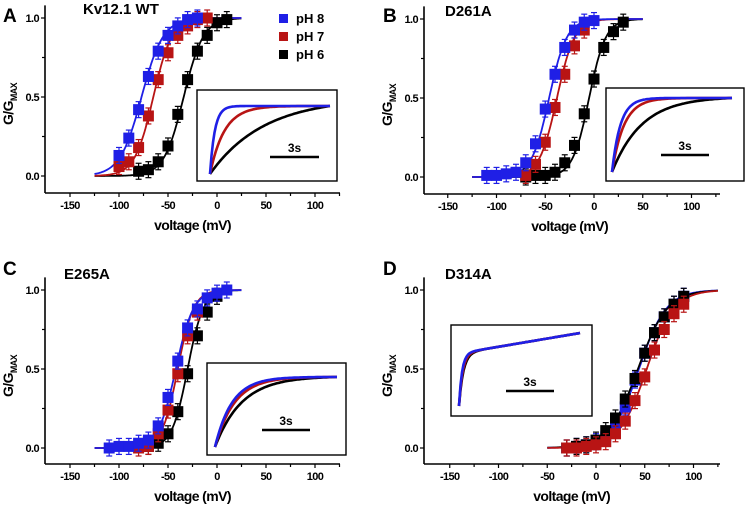 This screenshot has height=505, width=745. What do you see at coordinates (310, 18) in the screenshot?
I see `legend-label: pH 8` at bounding box center [310, 18].